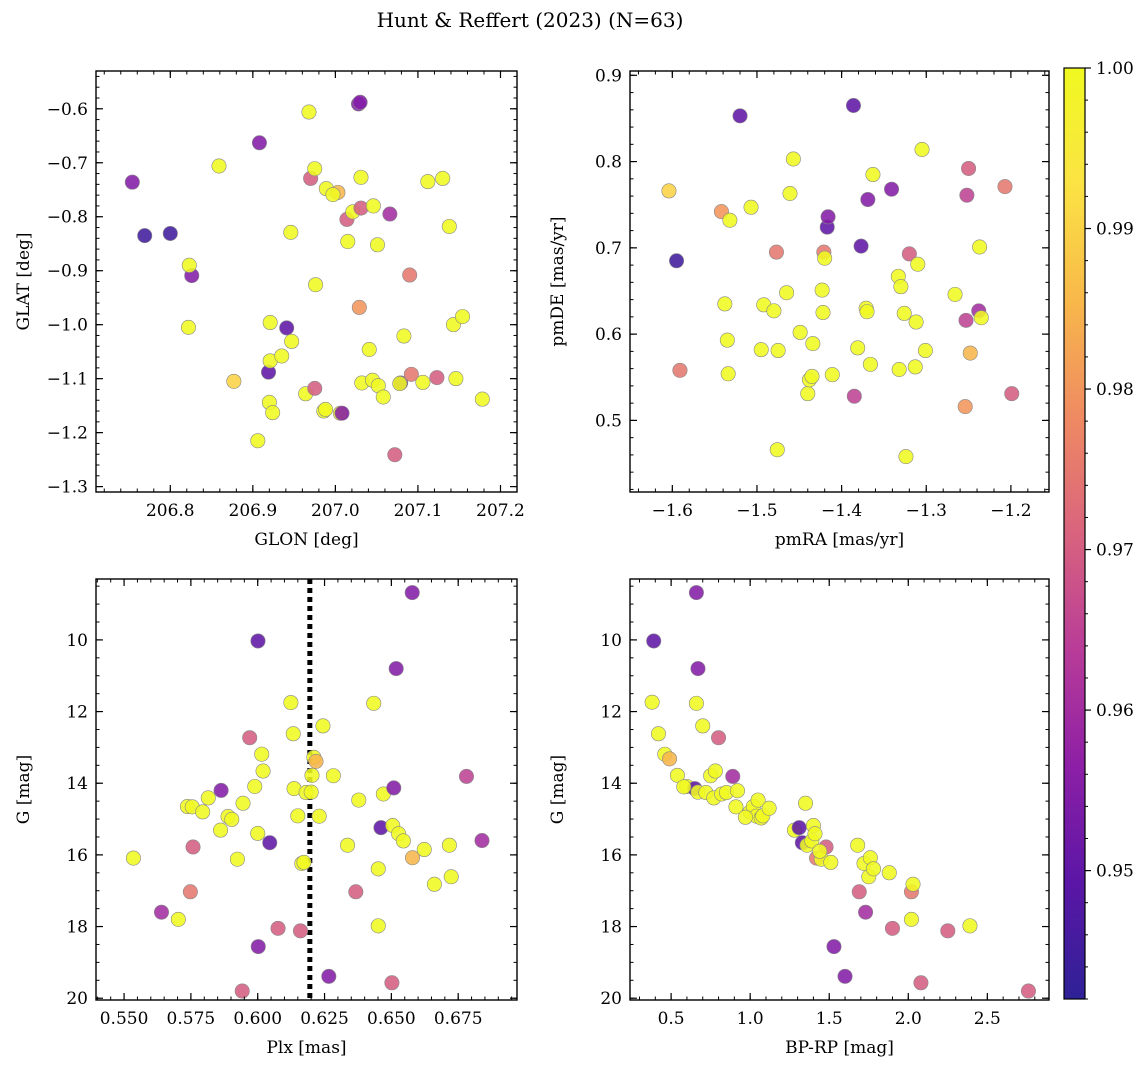  What do you see at coordinates (611, 641) in the screenshot?
I see `y-tick-label: 10` at bounding box center [611, 641].